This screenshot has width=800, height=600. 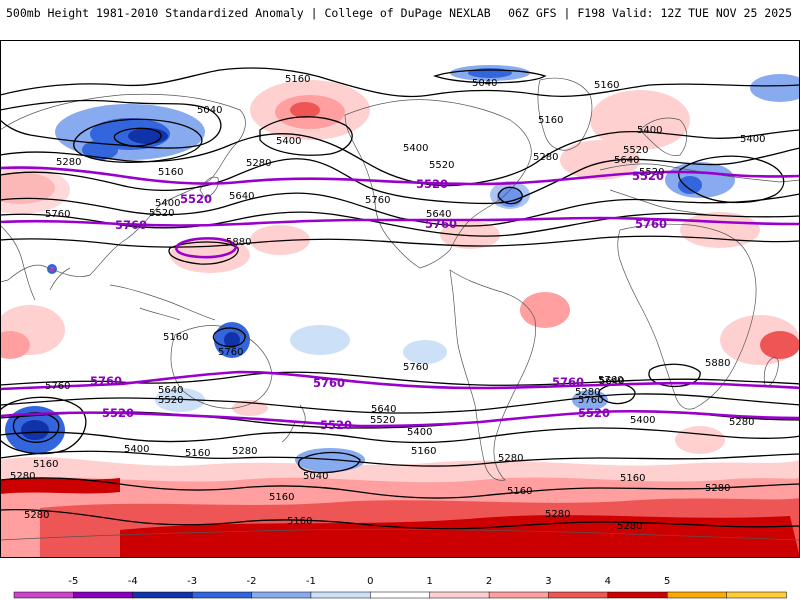 I want to click on anomaly-positive-south-atlantic, so click(x=545, y=310).